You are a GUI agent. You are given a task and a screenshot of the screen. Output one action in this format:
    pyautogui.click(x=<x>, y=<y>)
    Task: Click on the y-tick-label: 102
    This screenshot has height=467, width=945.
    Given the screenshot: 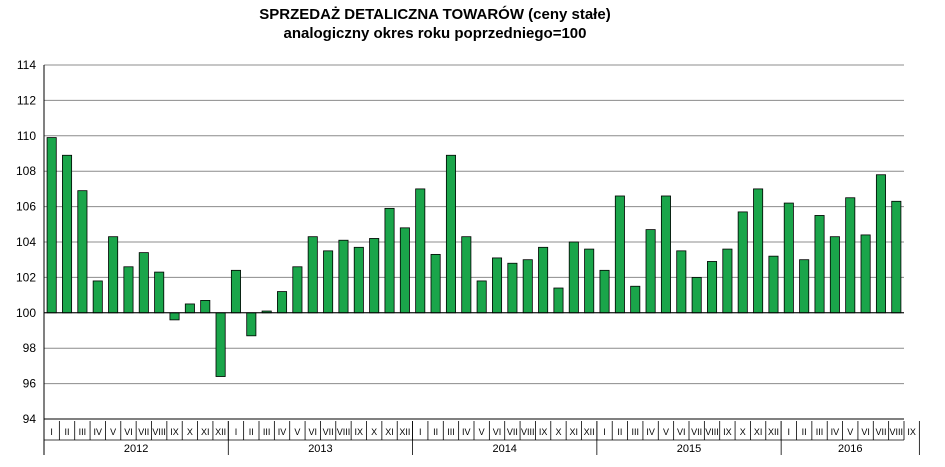 What is the action you would take?
    pyautogui.click(x=26, y=277)
    